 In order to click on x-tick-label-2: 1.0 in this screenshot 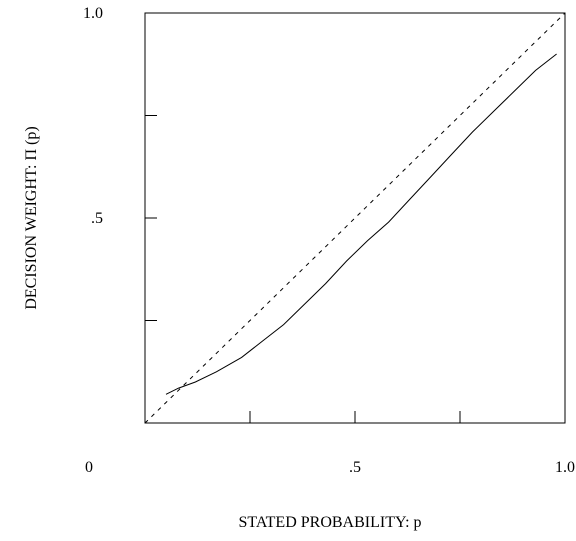, I will do `click(565, 467)`.